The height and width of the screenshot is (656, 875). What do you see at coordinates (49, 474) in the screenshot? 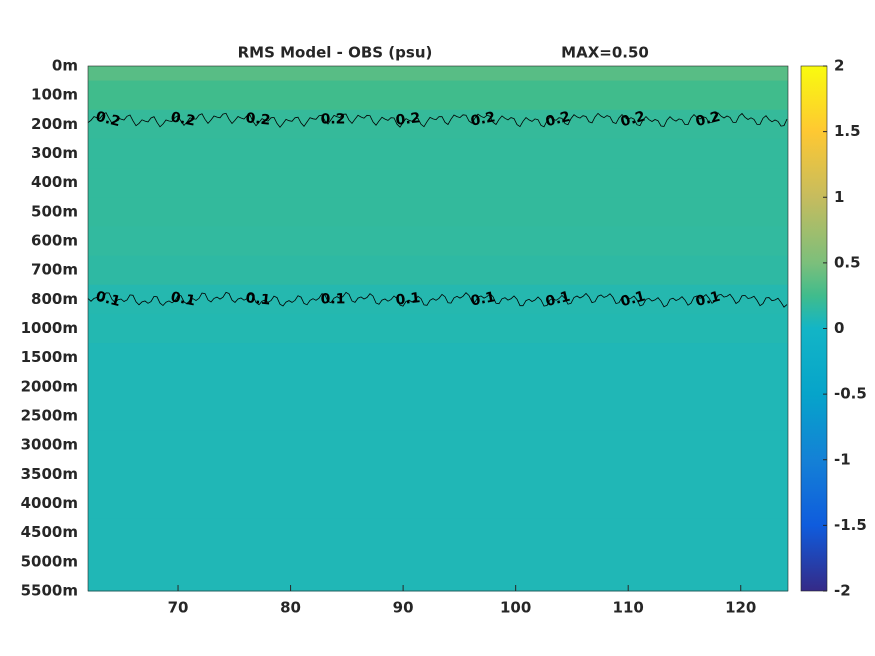
I see `y-tick-label: 3500m` at bounding box center [49, 474].